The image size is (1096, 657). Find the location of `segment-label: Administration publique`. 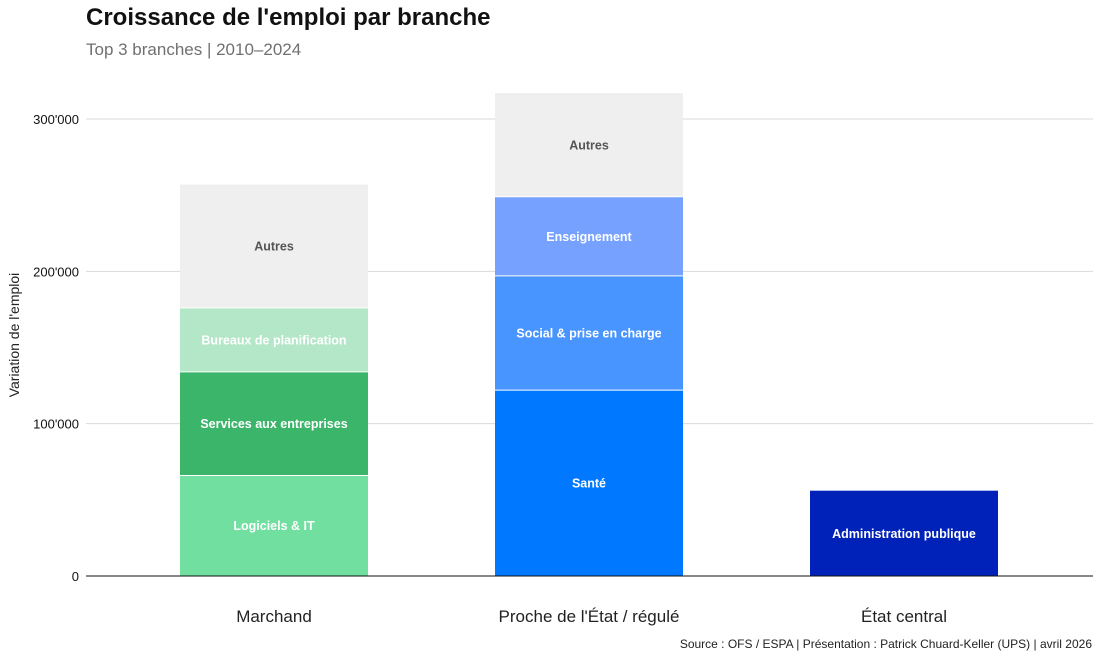

segment-label: Administration publique is located at coordinates (904, 534).